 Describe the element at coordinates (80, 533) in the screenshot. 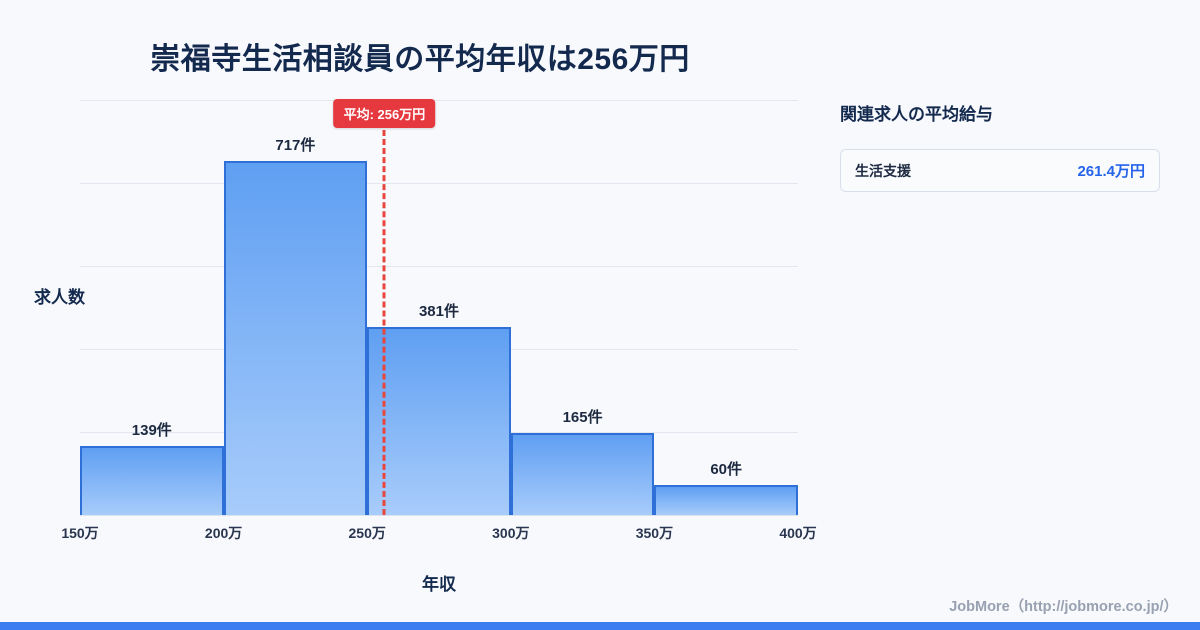

I see `x-tick-label: 150万` at that location.